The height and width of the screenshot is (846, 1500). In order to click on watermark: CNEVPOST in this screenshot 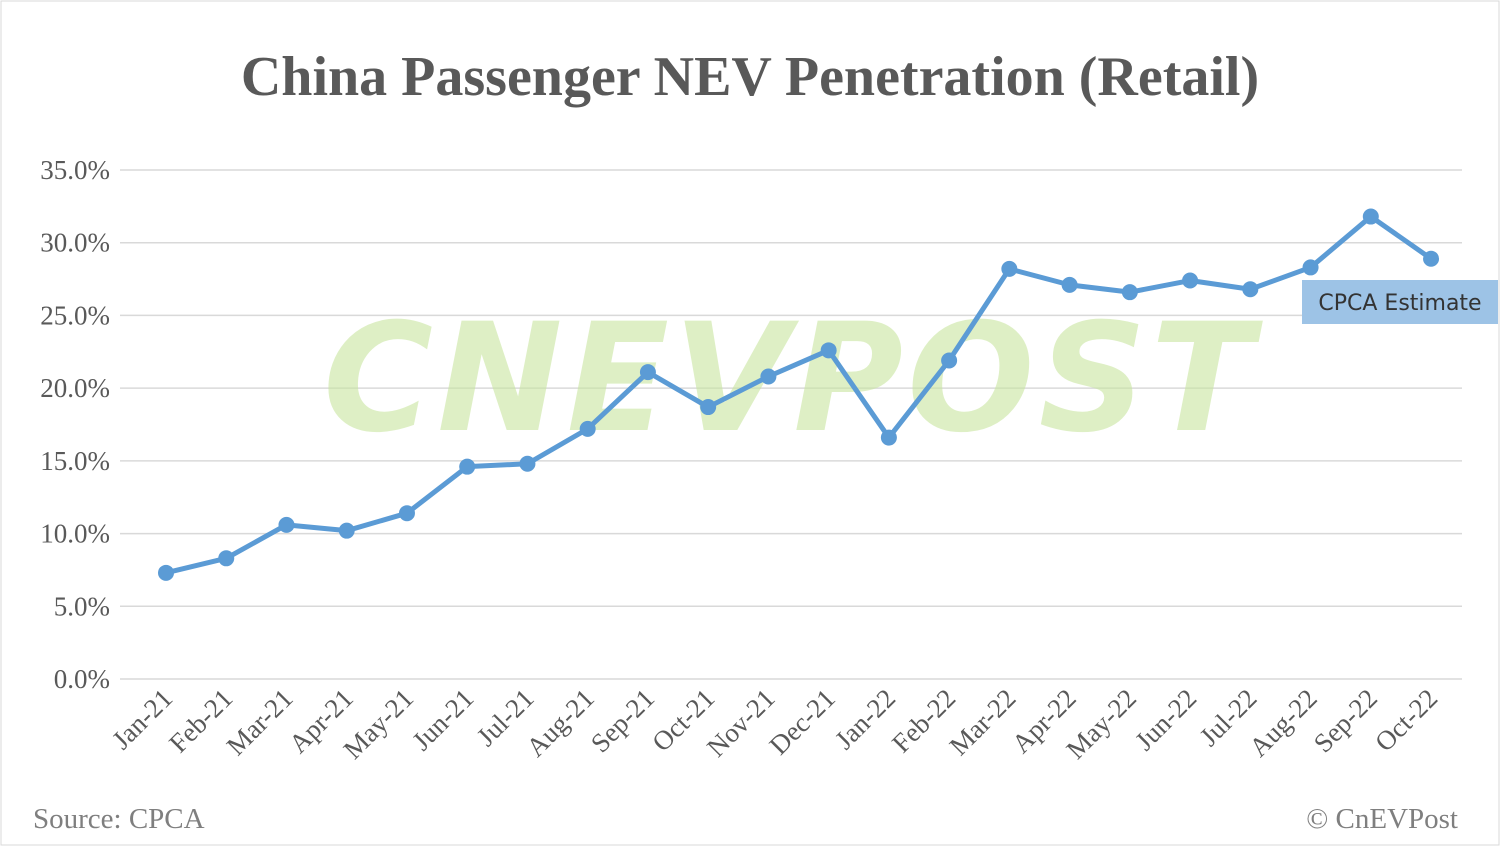, I will do `click(793, 379)`.